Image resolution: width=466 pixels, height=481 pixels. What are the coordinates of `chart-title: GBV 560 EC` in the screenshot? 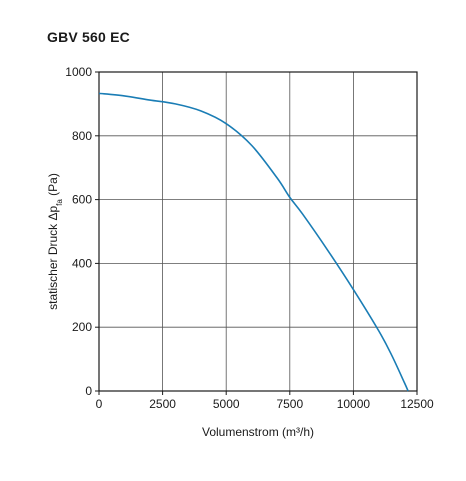 It's located at (88, 37).